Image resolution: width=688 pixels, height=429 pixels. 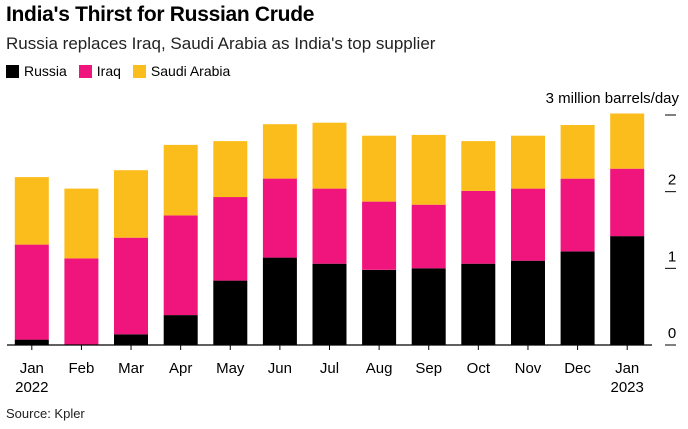 I want to click on x-tick-sublabel-1: 2022, so click(x=31, y=387).